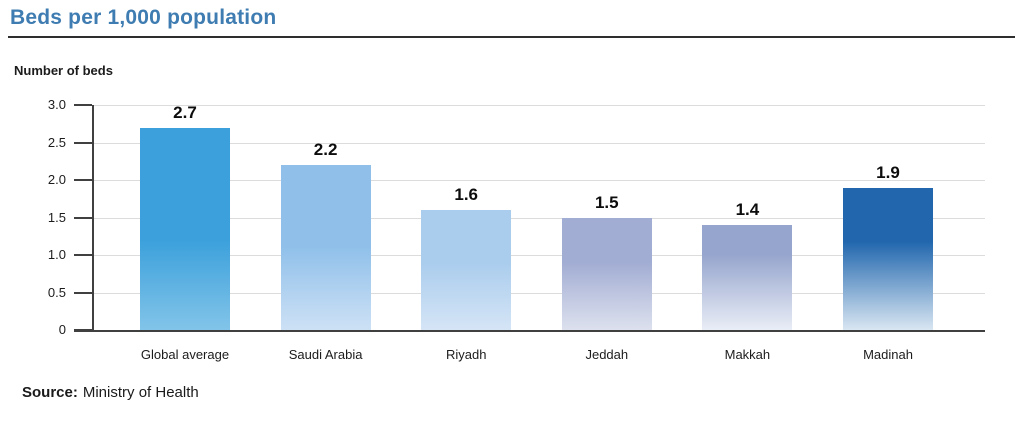 The image size is (1024, 427). I want to click on y-tick-label: 0.5, so click(56, 292).